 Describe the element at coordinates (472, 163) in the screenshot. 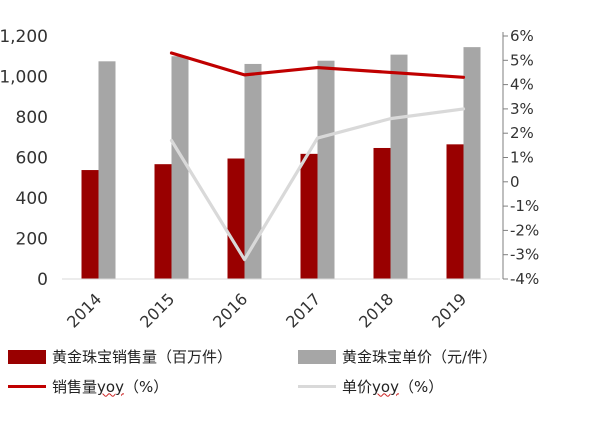

I see `bar-unit-price-2019` at that location.